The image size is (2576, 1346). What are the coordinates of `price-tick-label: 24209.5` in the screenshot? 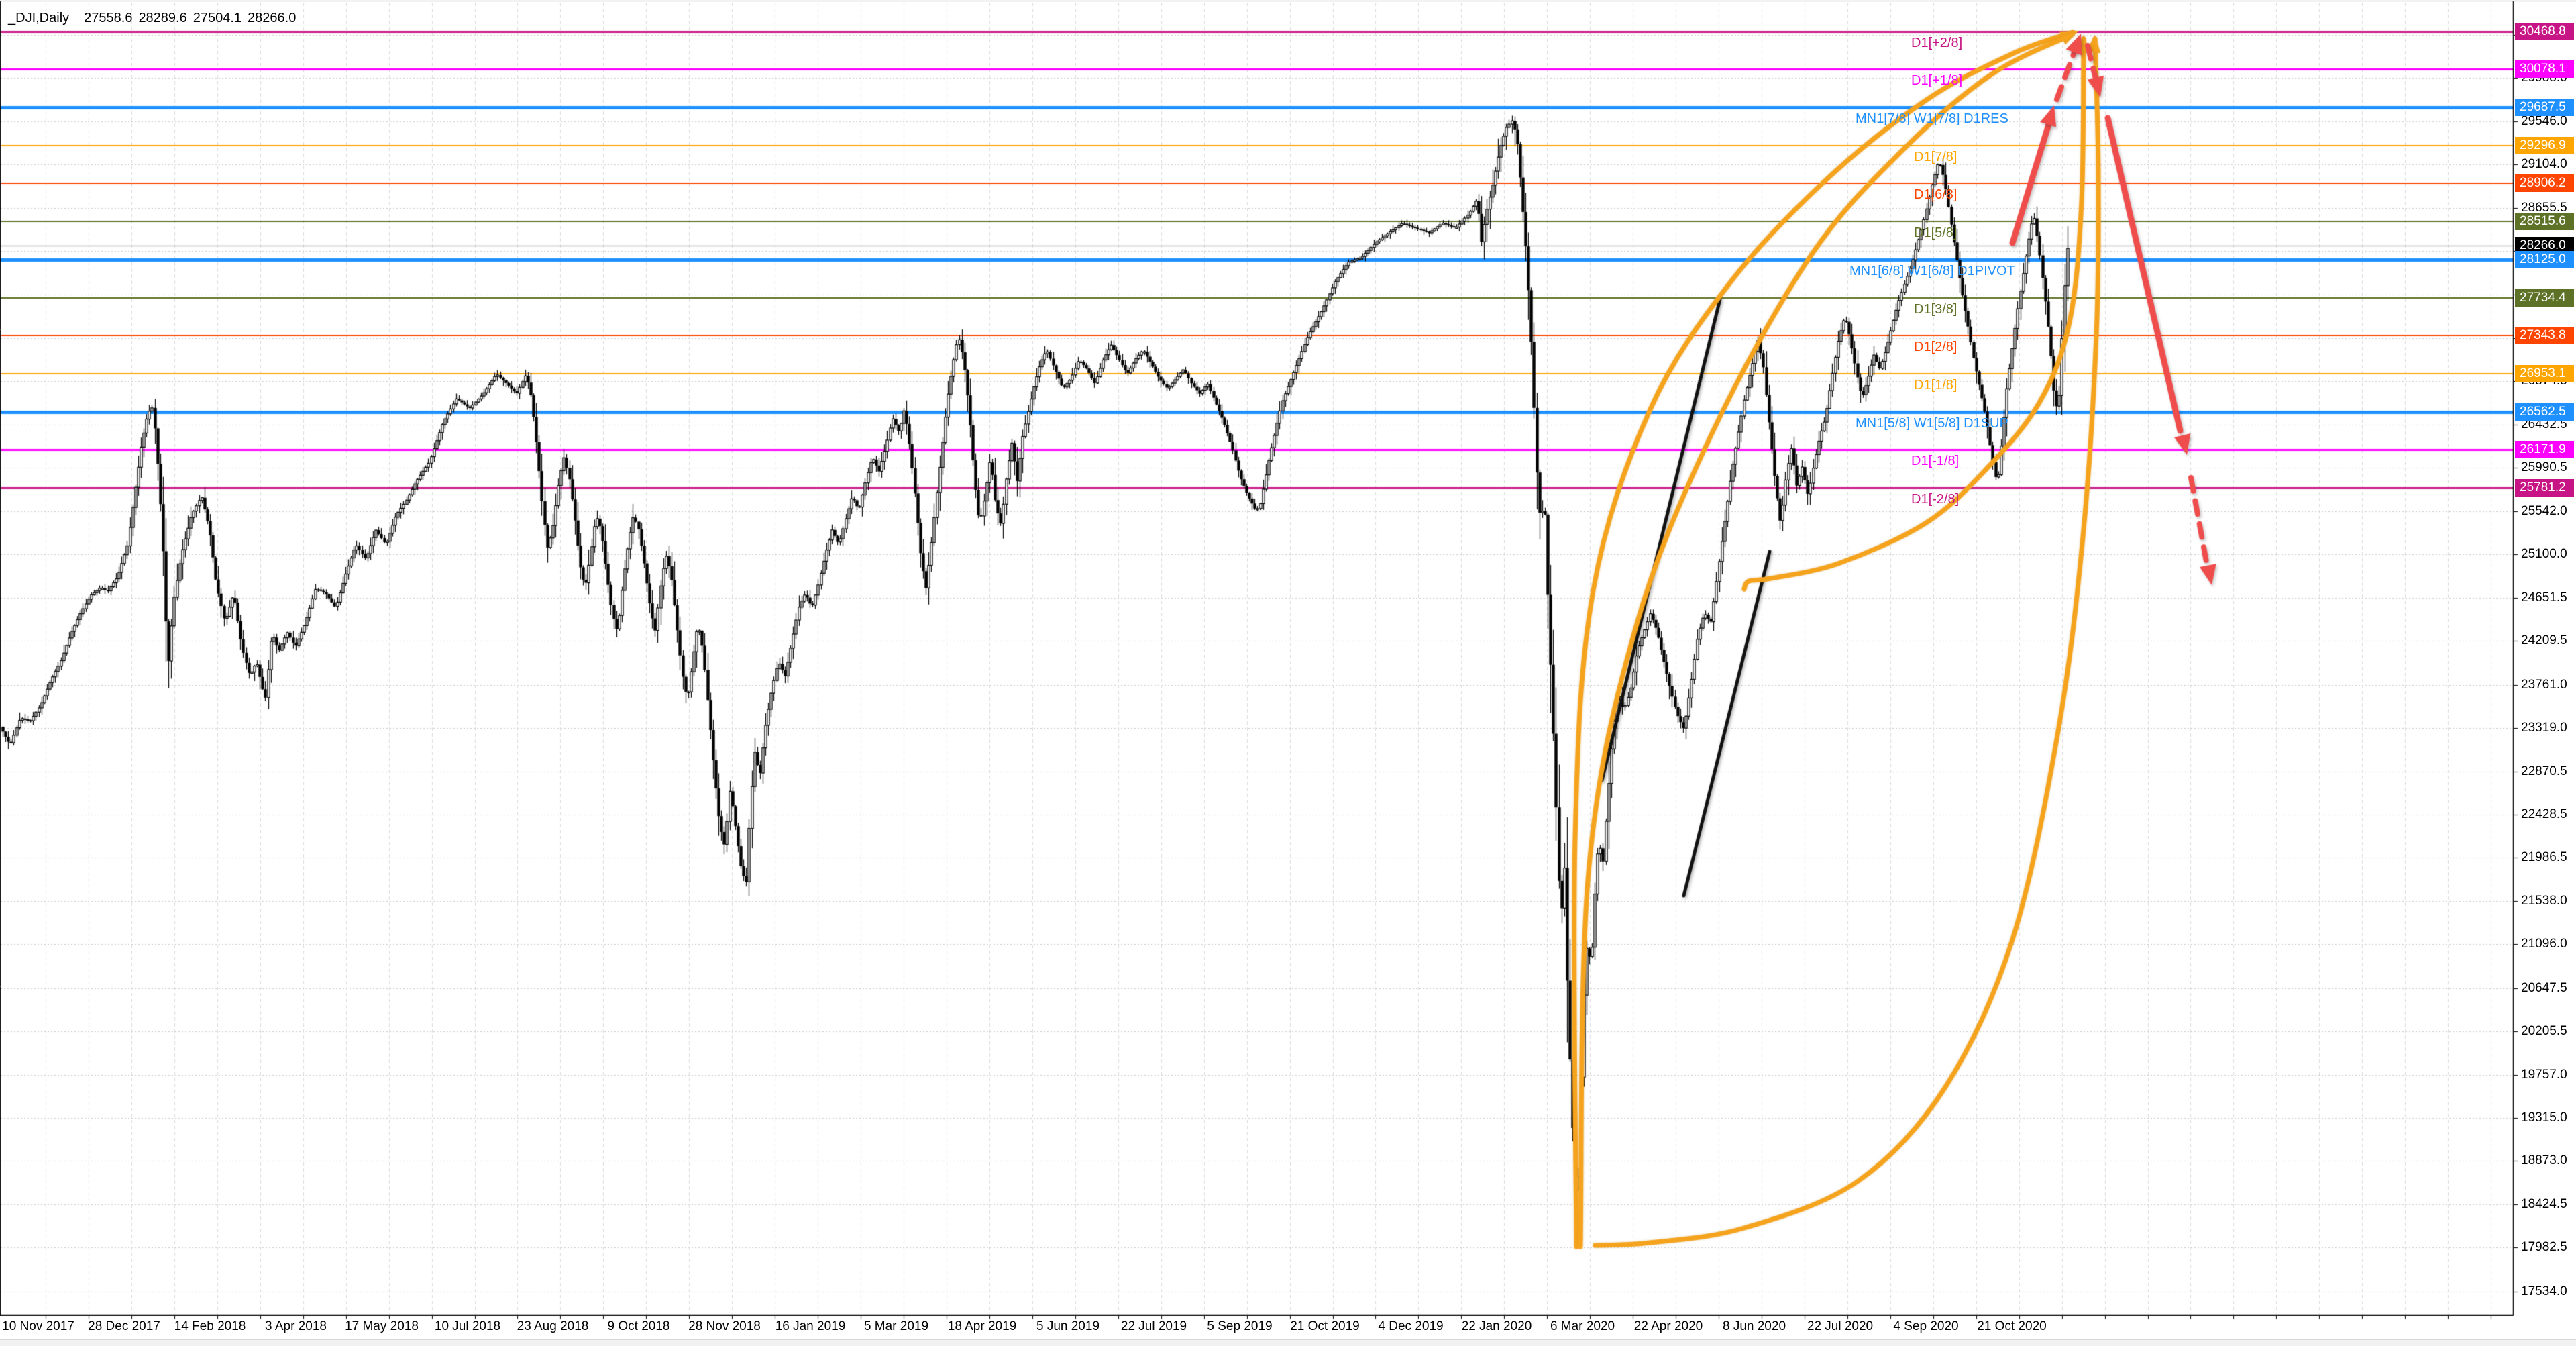 It's located at (2544, 641).